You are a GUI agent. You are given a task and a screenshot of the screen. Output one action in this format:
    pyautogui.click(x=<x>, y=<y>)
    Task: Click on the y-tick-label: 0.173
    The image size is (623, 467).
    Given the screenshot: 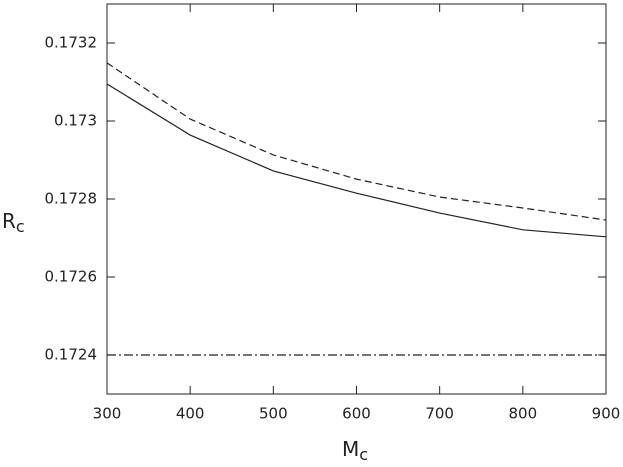 What is the action you would take?
    pyautogui.click(x=75, y=121)
    